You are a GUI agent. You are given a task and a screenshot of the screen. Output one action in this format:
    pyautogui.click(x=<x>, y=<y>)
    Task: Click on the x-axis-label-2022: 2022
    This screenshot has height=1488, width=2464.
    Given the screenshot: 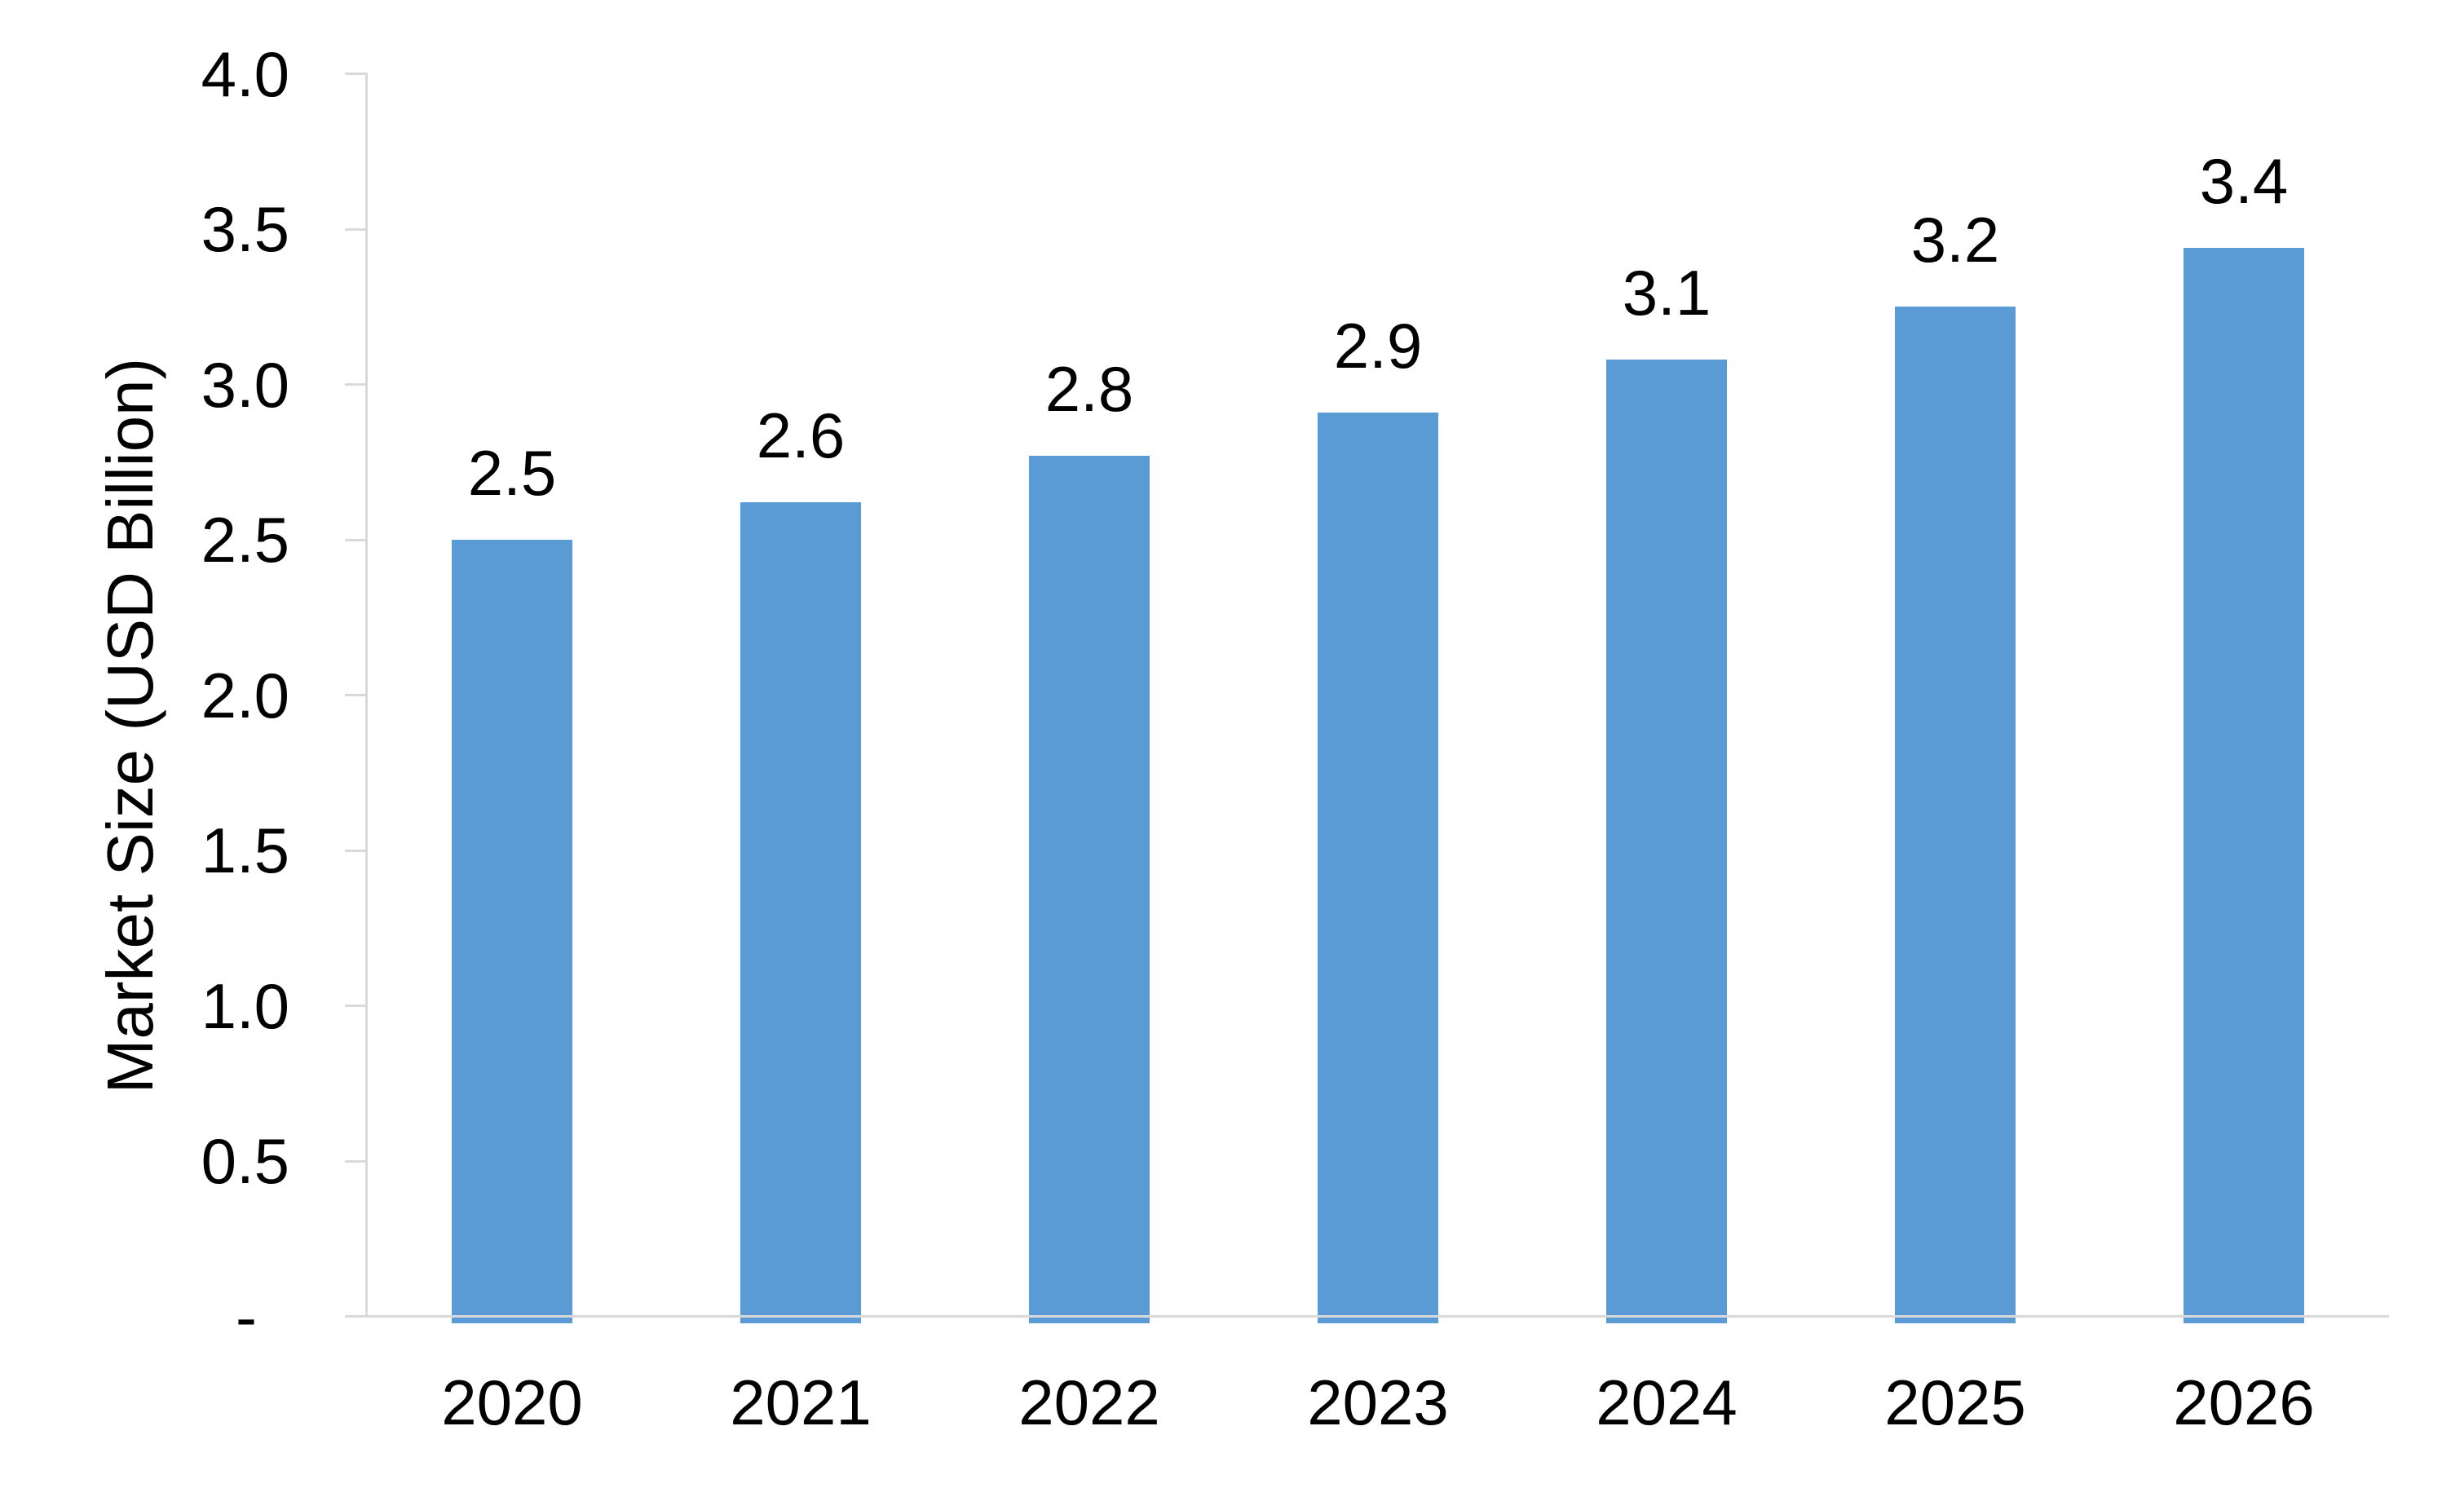 What is the action you would take?
    pyautogui.click(x=1089, y=1402)
    